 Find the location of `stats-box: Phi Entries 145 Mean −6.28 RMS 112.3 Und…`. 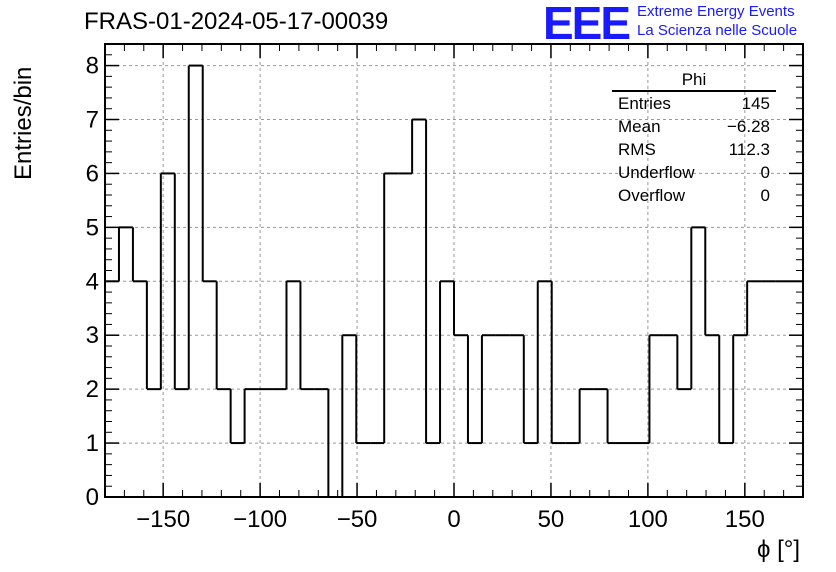

stats-box: Phi Entries 145 Mean −6.28 RMS 112.3 Und… is located at coordinates (694, 138).